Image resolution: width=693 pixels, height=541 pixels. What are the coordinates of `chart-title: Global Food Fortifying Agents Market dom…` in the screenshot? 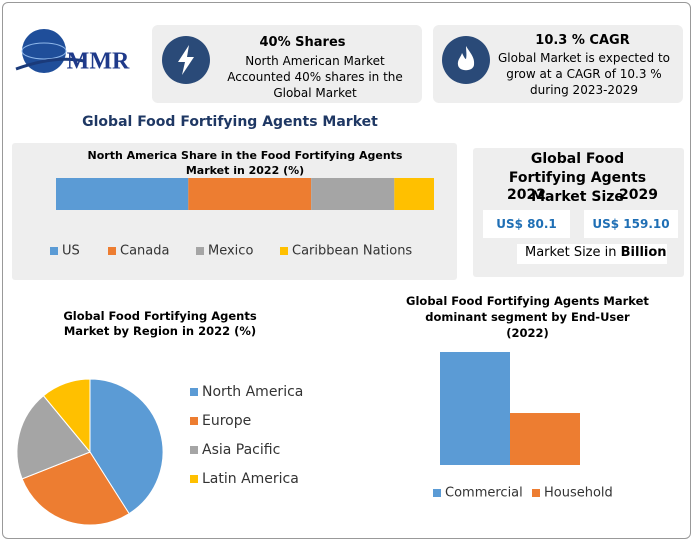 It's located at (527, 317).